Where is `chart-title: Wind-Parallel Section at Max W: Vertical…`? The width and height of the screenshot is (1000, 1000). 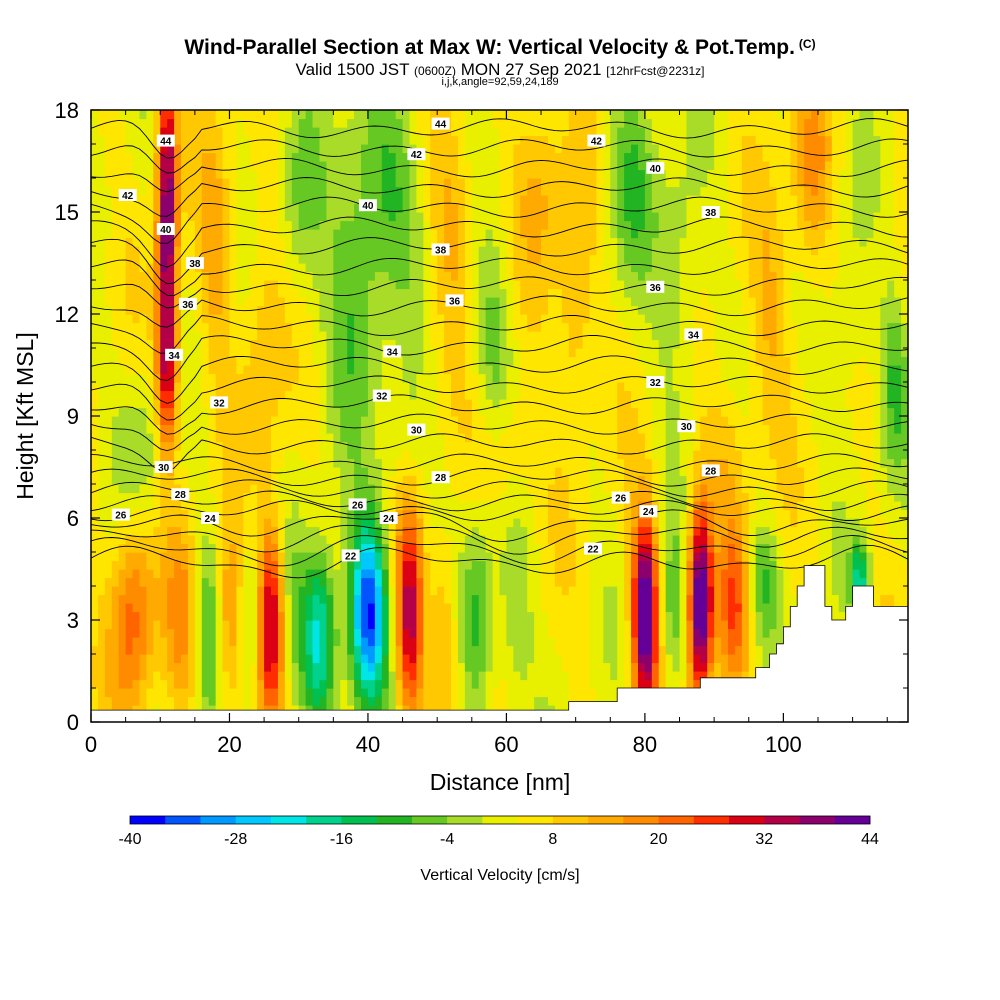 chart-title: Wind-Parallel Section at Max W: Vertical… is located at coordinates (500, 48).